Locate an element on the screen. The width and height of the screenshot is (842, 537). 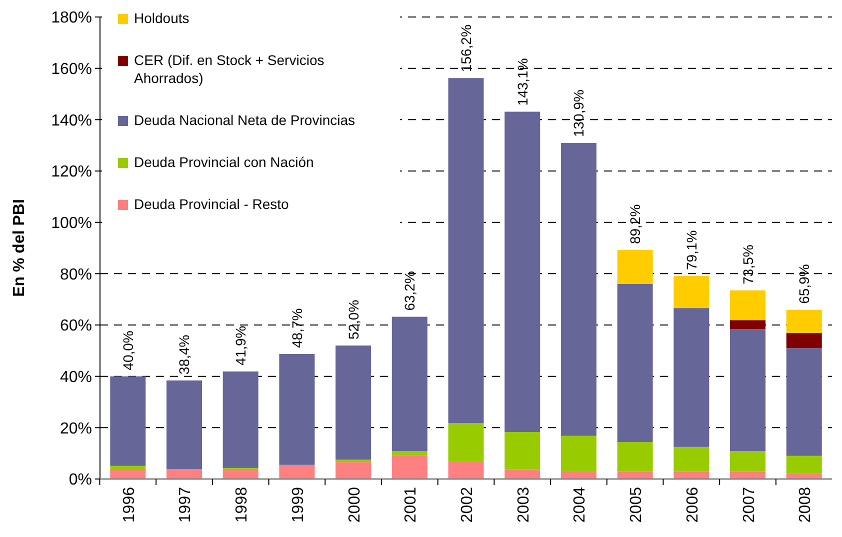
total-label: 41,9% is located at coordinates (240, 346).